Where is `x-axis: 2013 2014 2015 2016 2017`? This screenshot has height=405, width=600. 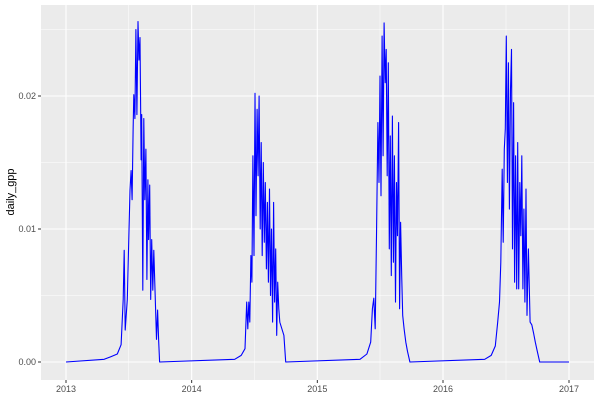
x-axis: 2013 2014 2015 2016 2017 is located at coordinates (317, 389).